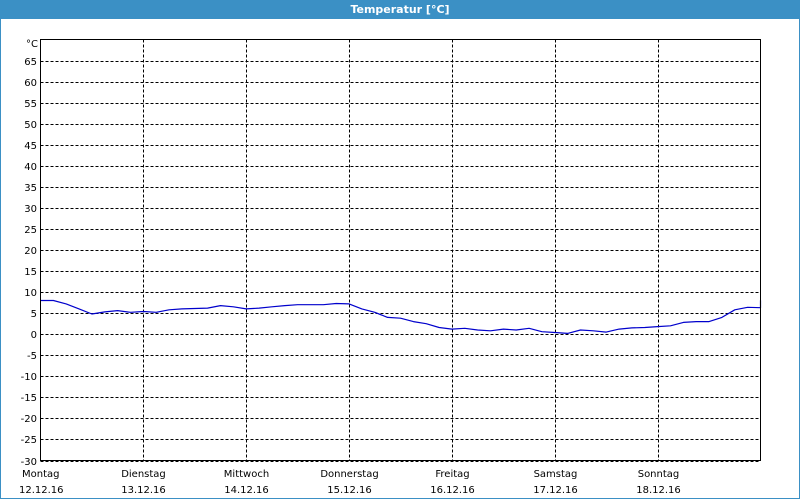  I want to click on y-axis-label: °C, so click(32, 44).